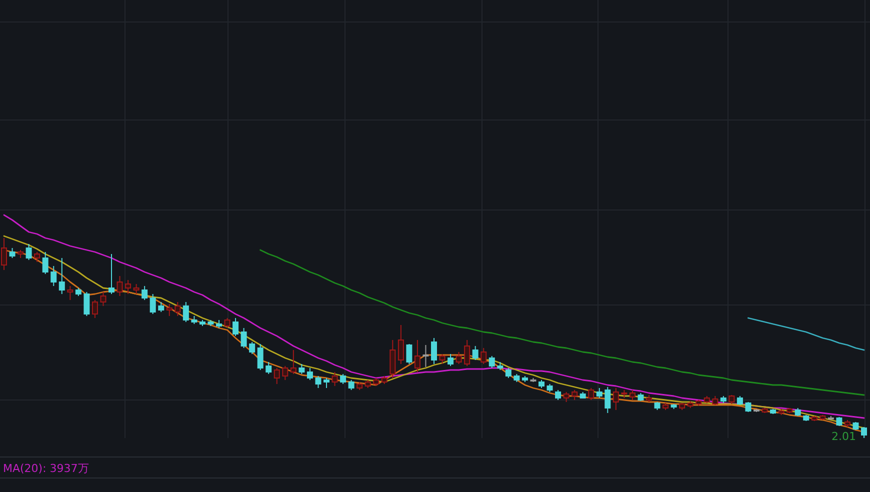 The width and height of the screenshot is (870, 492). What do you see at coordinates (46, 468) in the screenshot?
I see `text: MA(20): 3937万` at bounding box center [46, 468].